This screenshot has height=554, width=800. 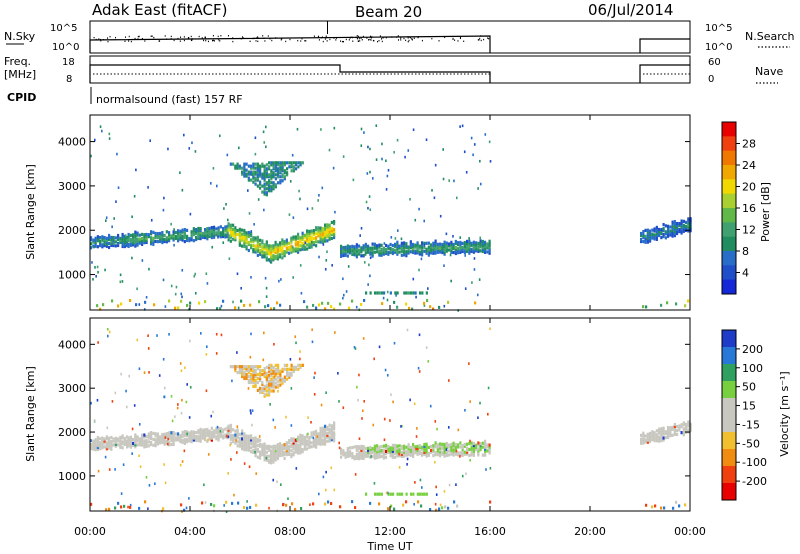 I want to click on freq-strip: Freq. [MHz] 18 8 60 0 Nave, so click(x=393, y=70).